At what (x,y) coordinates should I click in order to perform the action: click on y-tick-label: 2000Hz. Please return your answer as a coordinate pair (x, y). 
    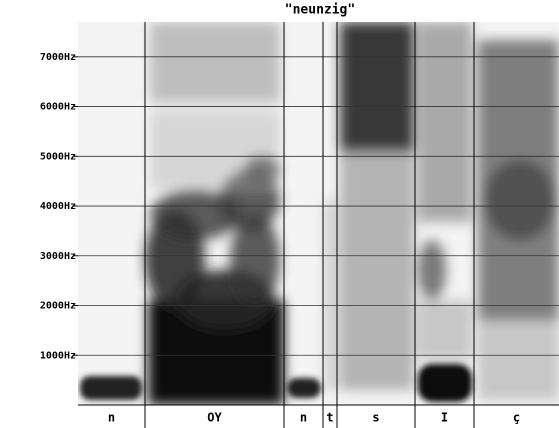
    Looking at the image, I should click on (58, 306).